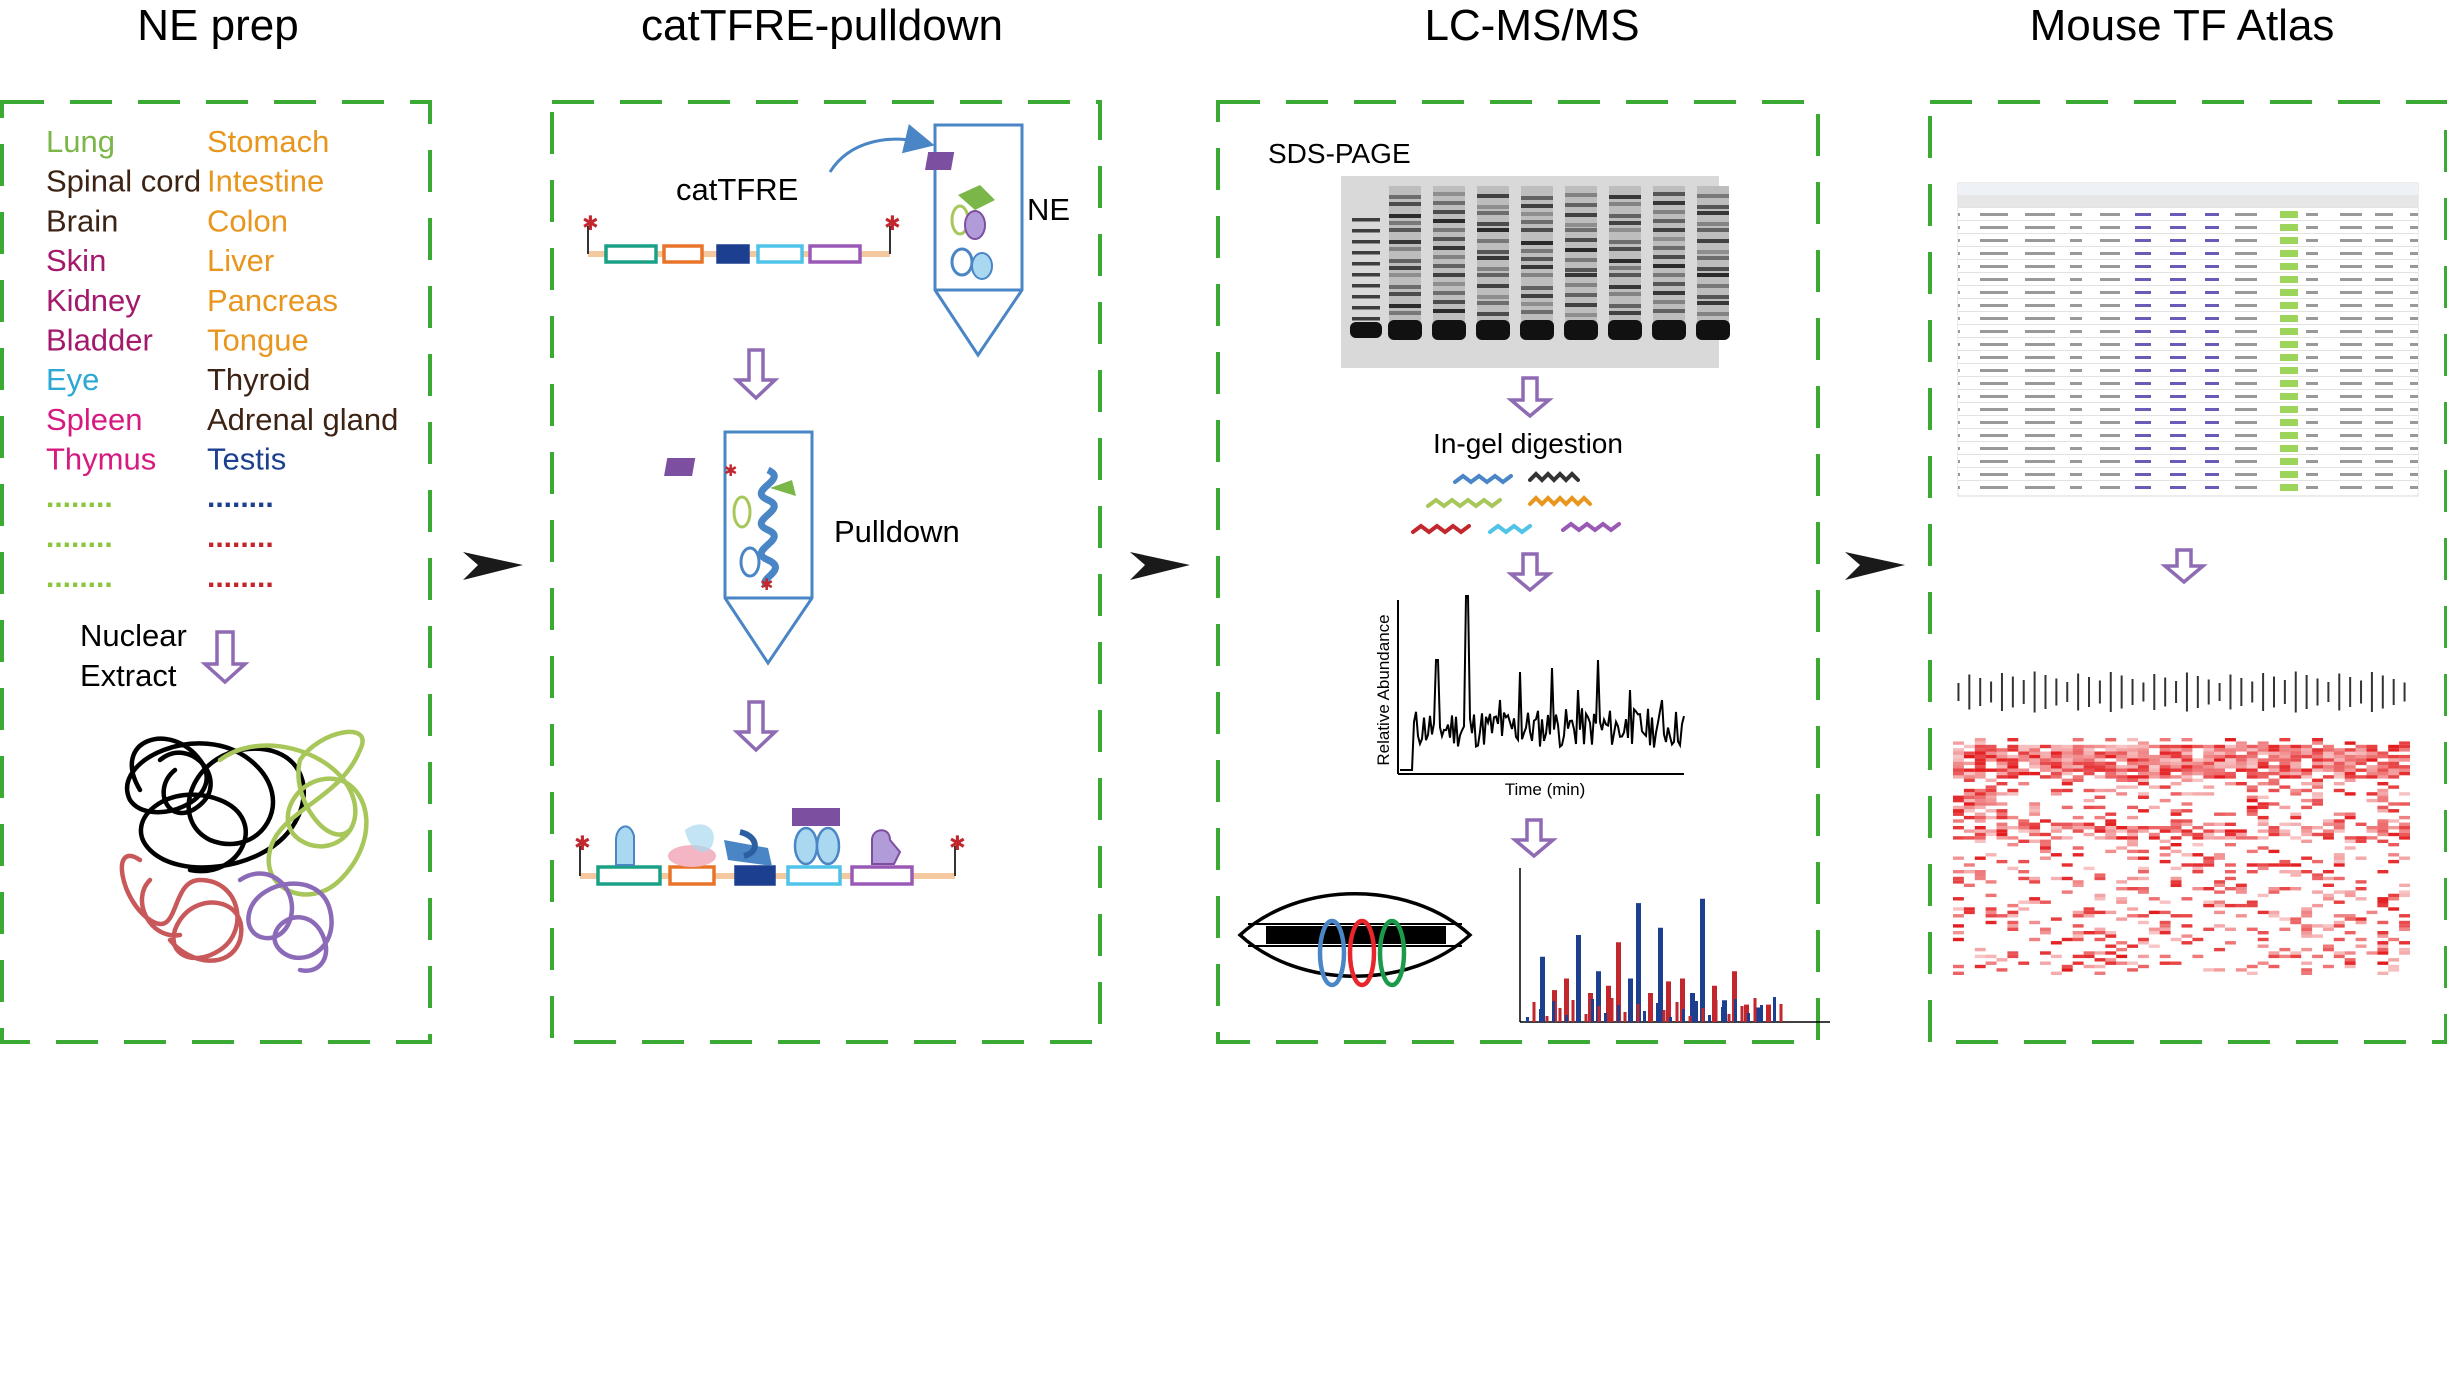  Describe the element at coordinates (2187, 572) in the screenshot. I see `panel-border-atlas` at that location.